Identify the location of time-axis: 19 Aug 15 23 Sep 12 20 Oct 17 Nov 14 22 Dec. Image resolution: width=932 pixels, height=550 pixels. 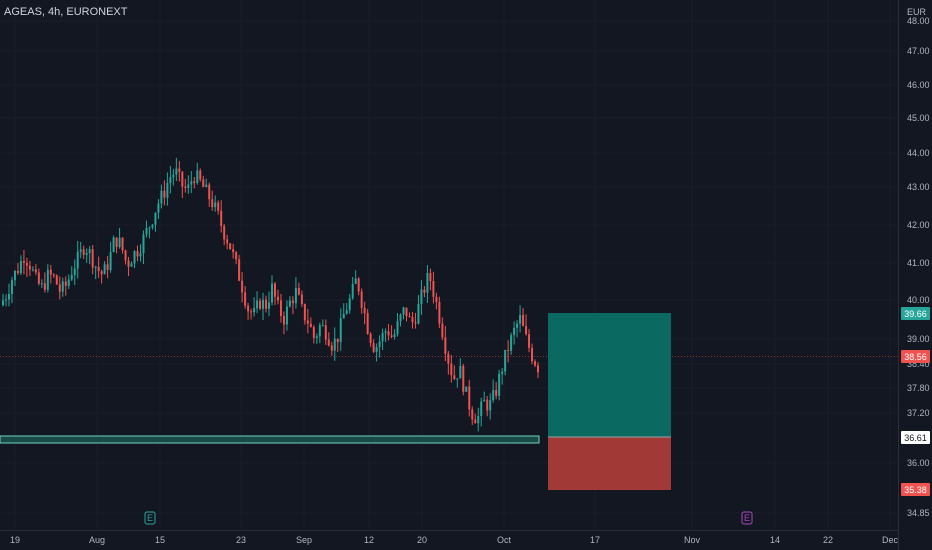
(454, 540).